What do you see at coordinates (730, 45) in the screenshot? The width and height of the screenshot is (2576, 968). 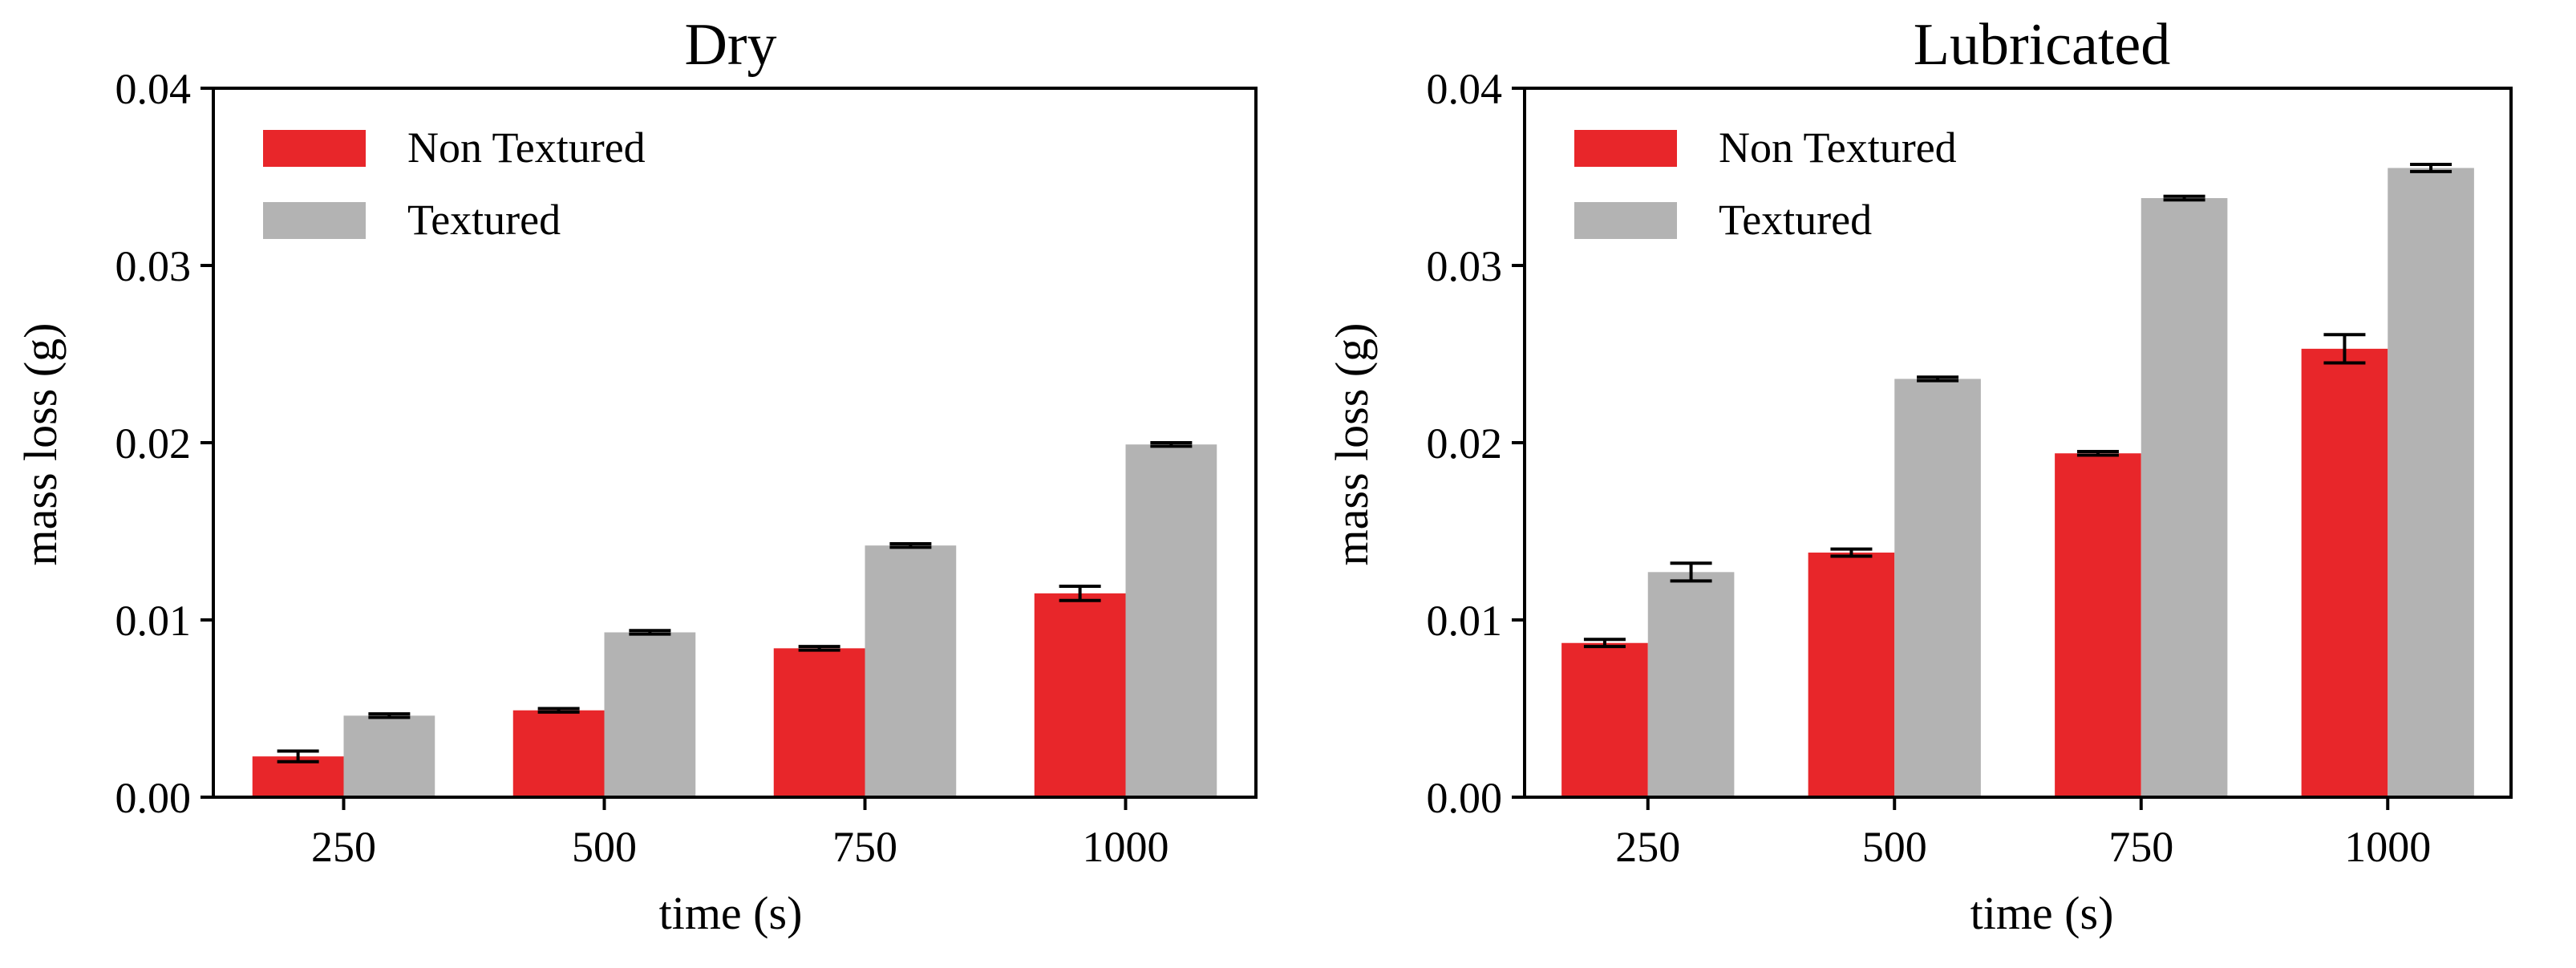 I see `chart-title: Dry` at bounding box center [730, 45].